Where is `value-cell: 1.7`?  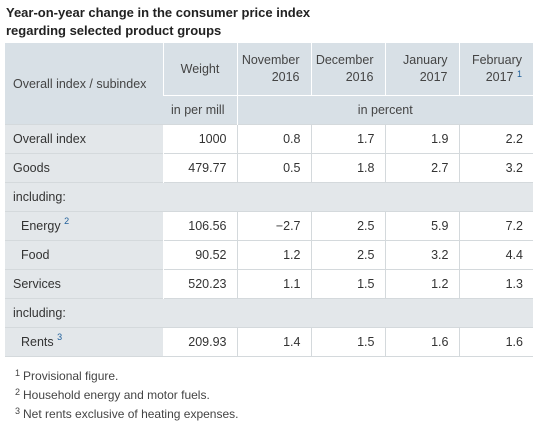 value-cell: 1.7 is located at coordinates (347, 139).